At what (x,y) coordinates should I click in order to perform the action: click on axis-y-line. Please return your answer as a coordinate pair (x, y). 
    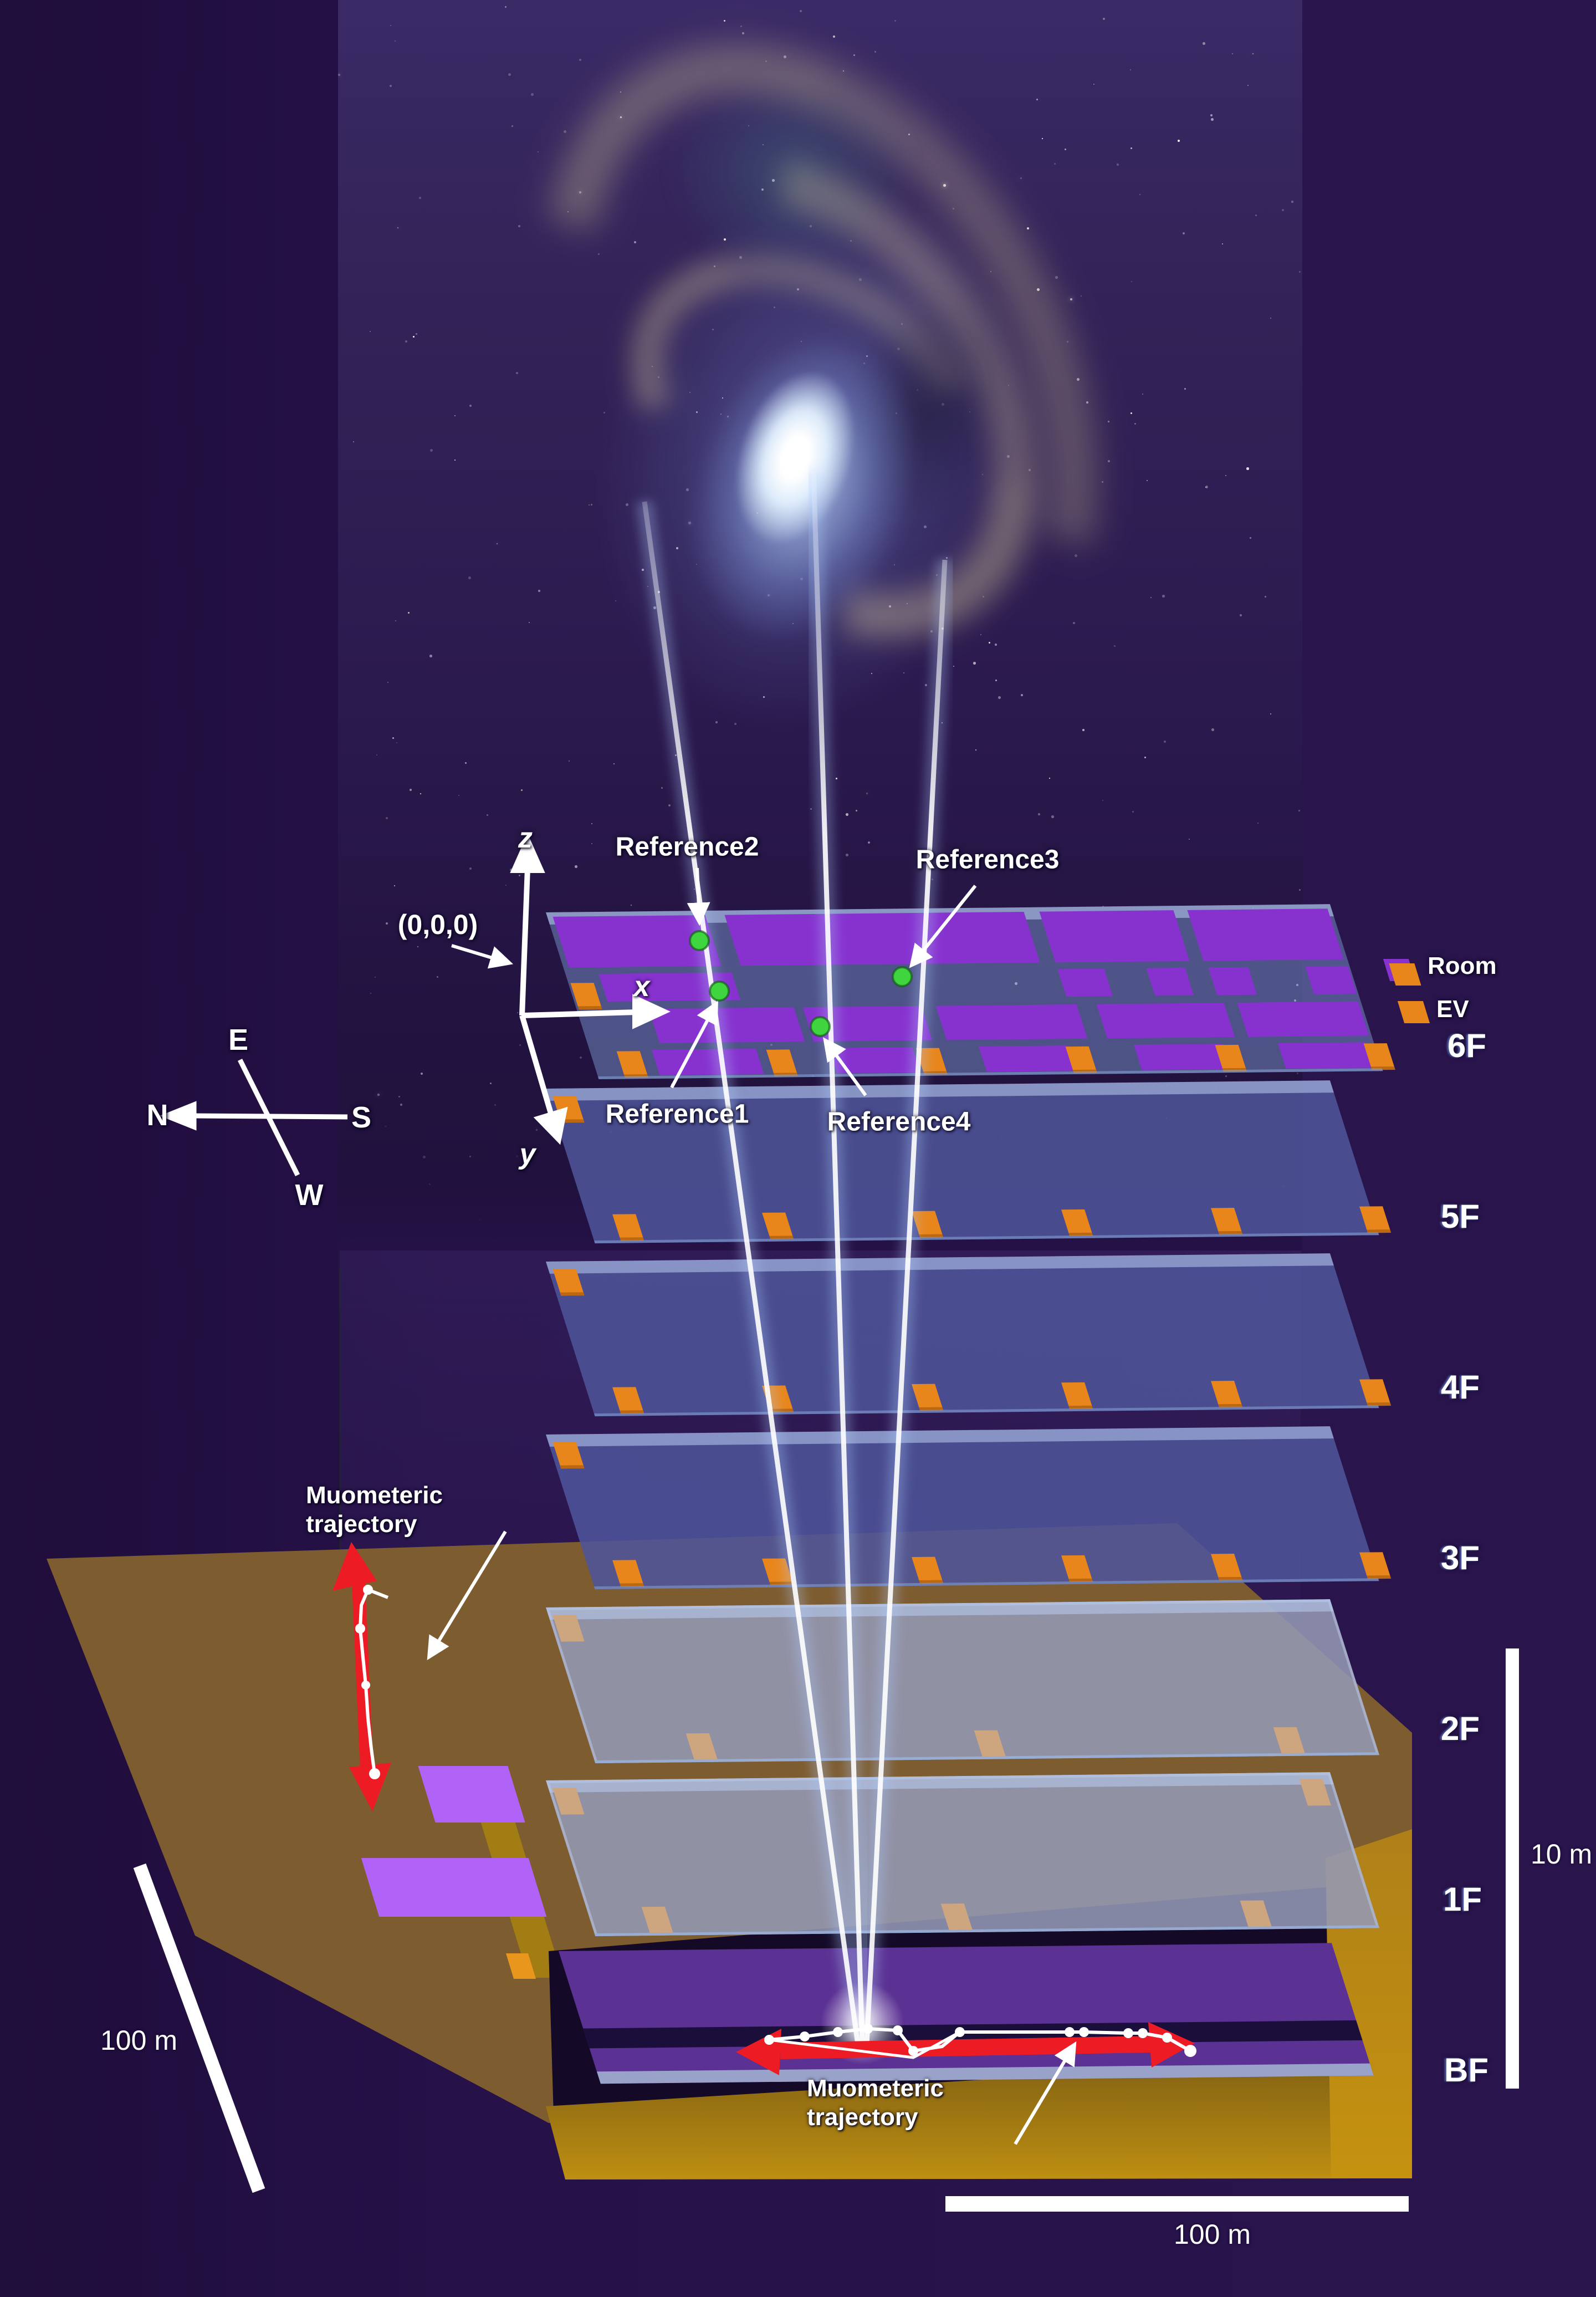
    Looking at the image, I should click on (536, 1065).